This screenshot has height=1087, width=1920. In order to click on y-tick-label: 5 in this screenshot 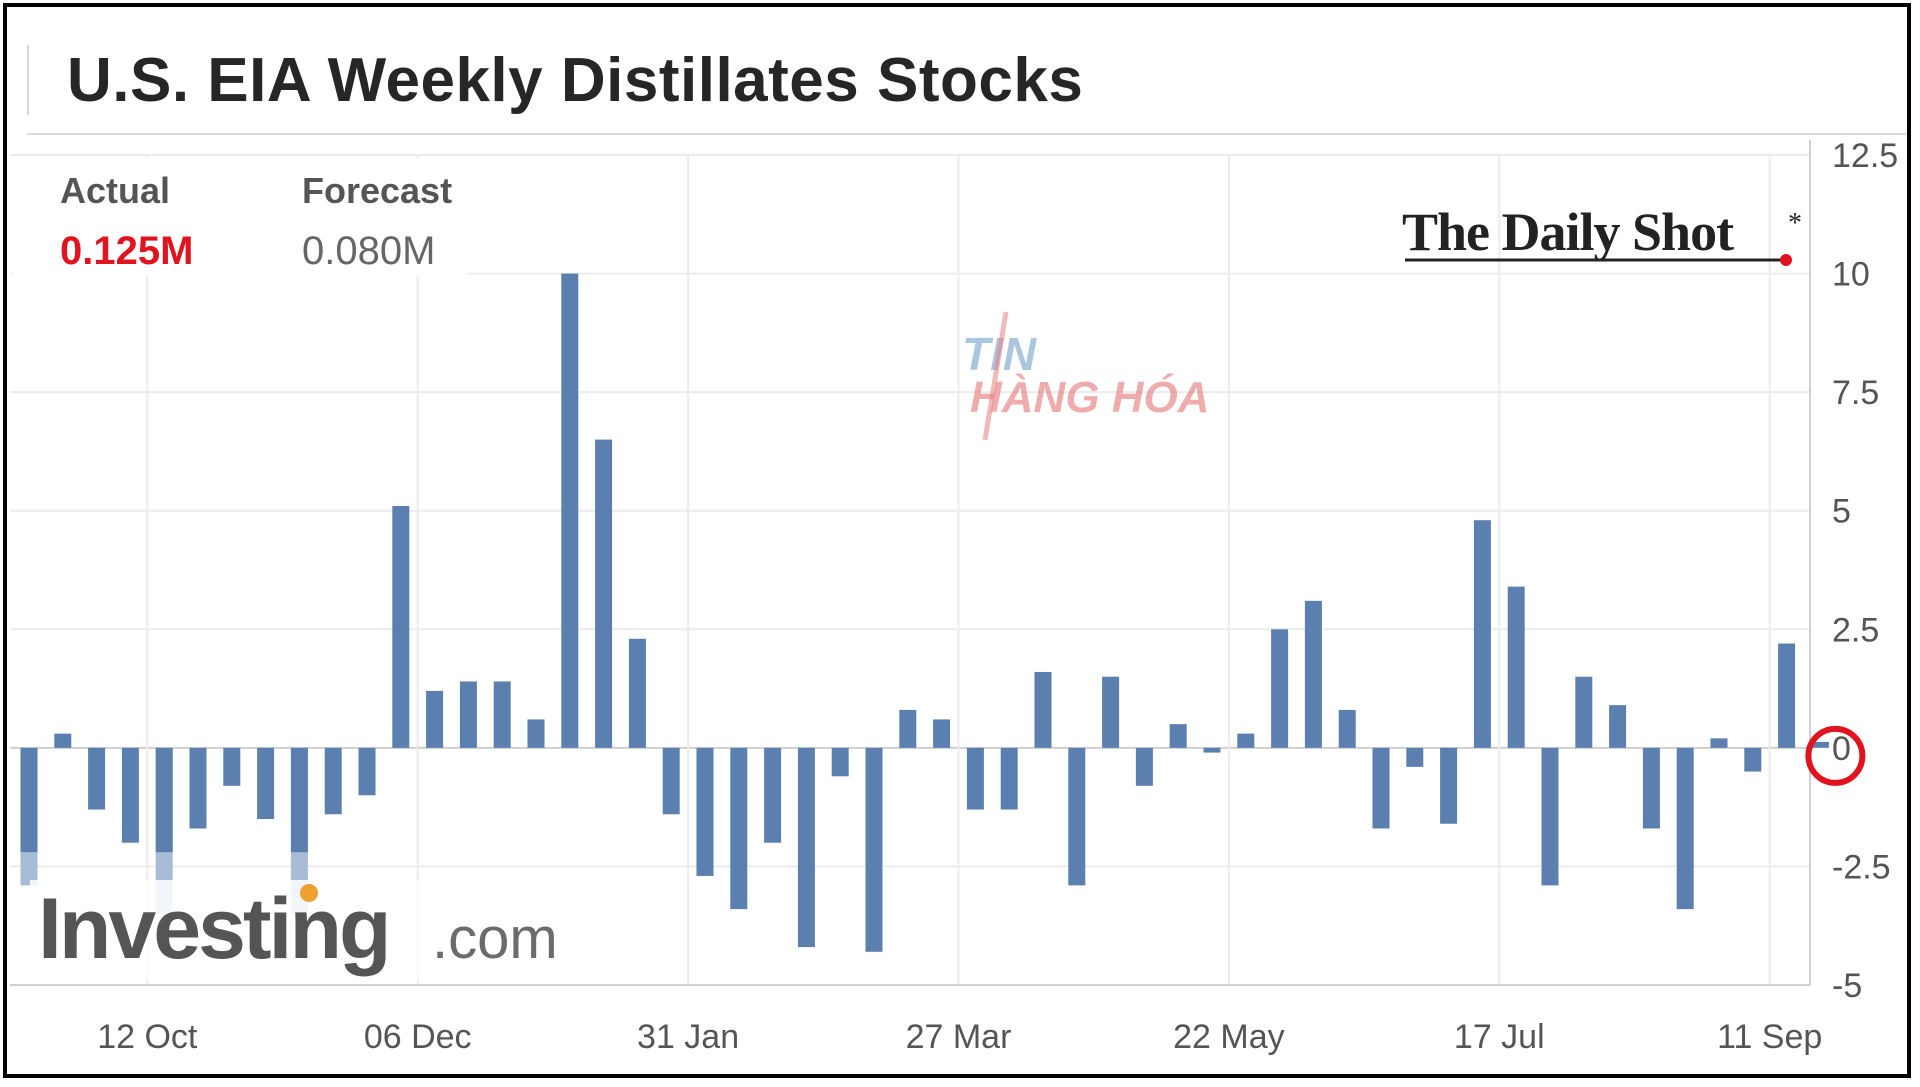, I will do `click(1841, 512)`.